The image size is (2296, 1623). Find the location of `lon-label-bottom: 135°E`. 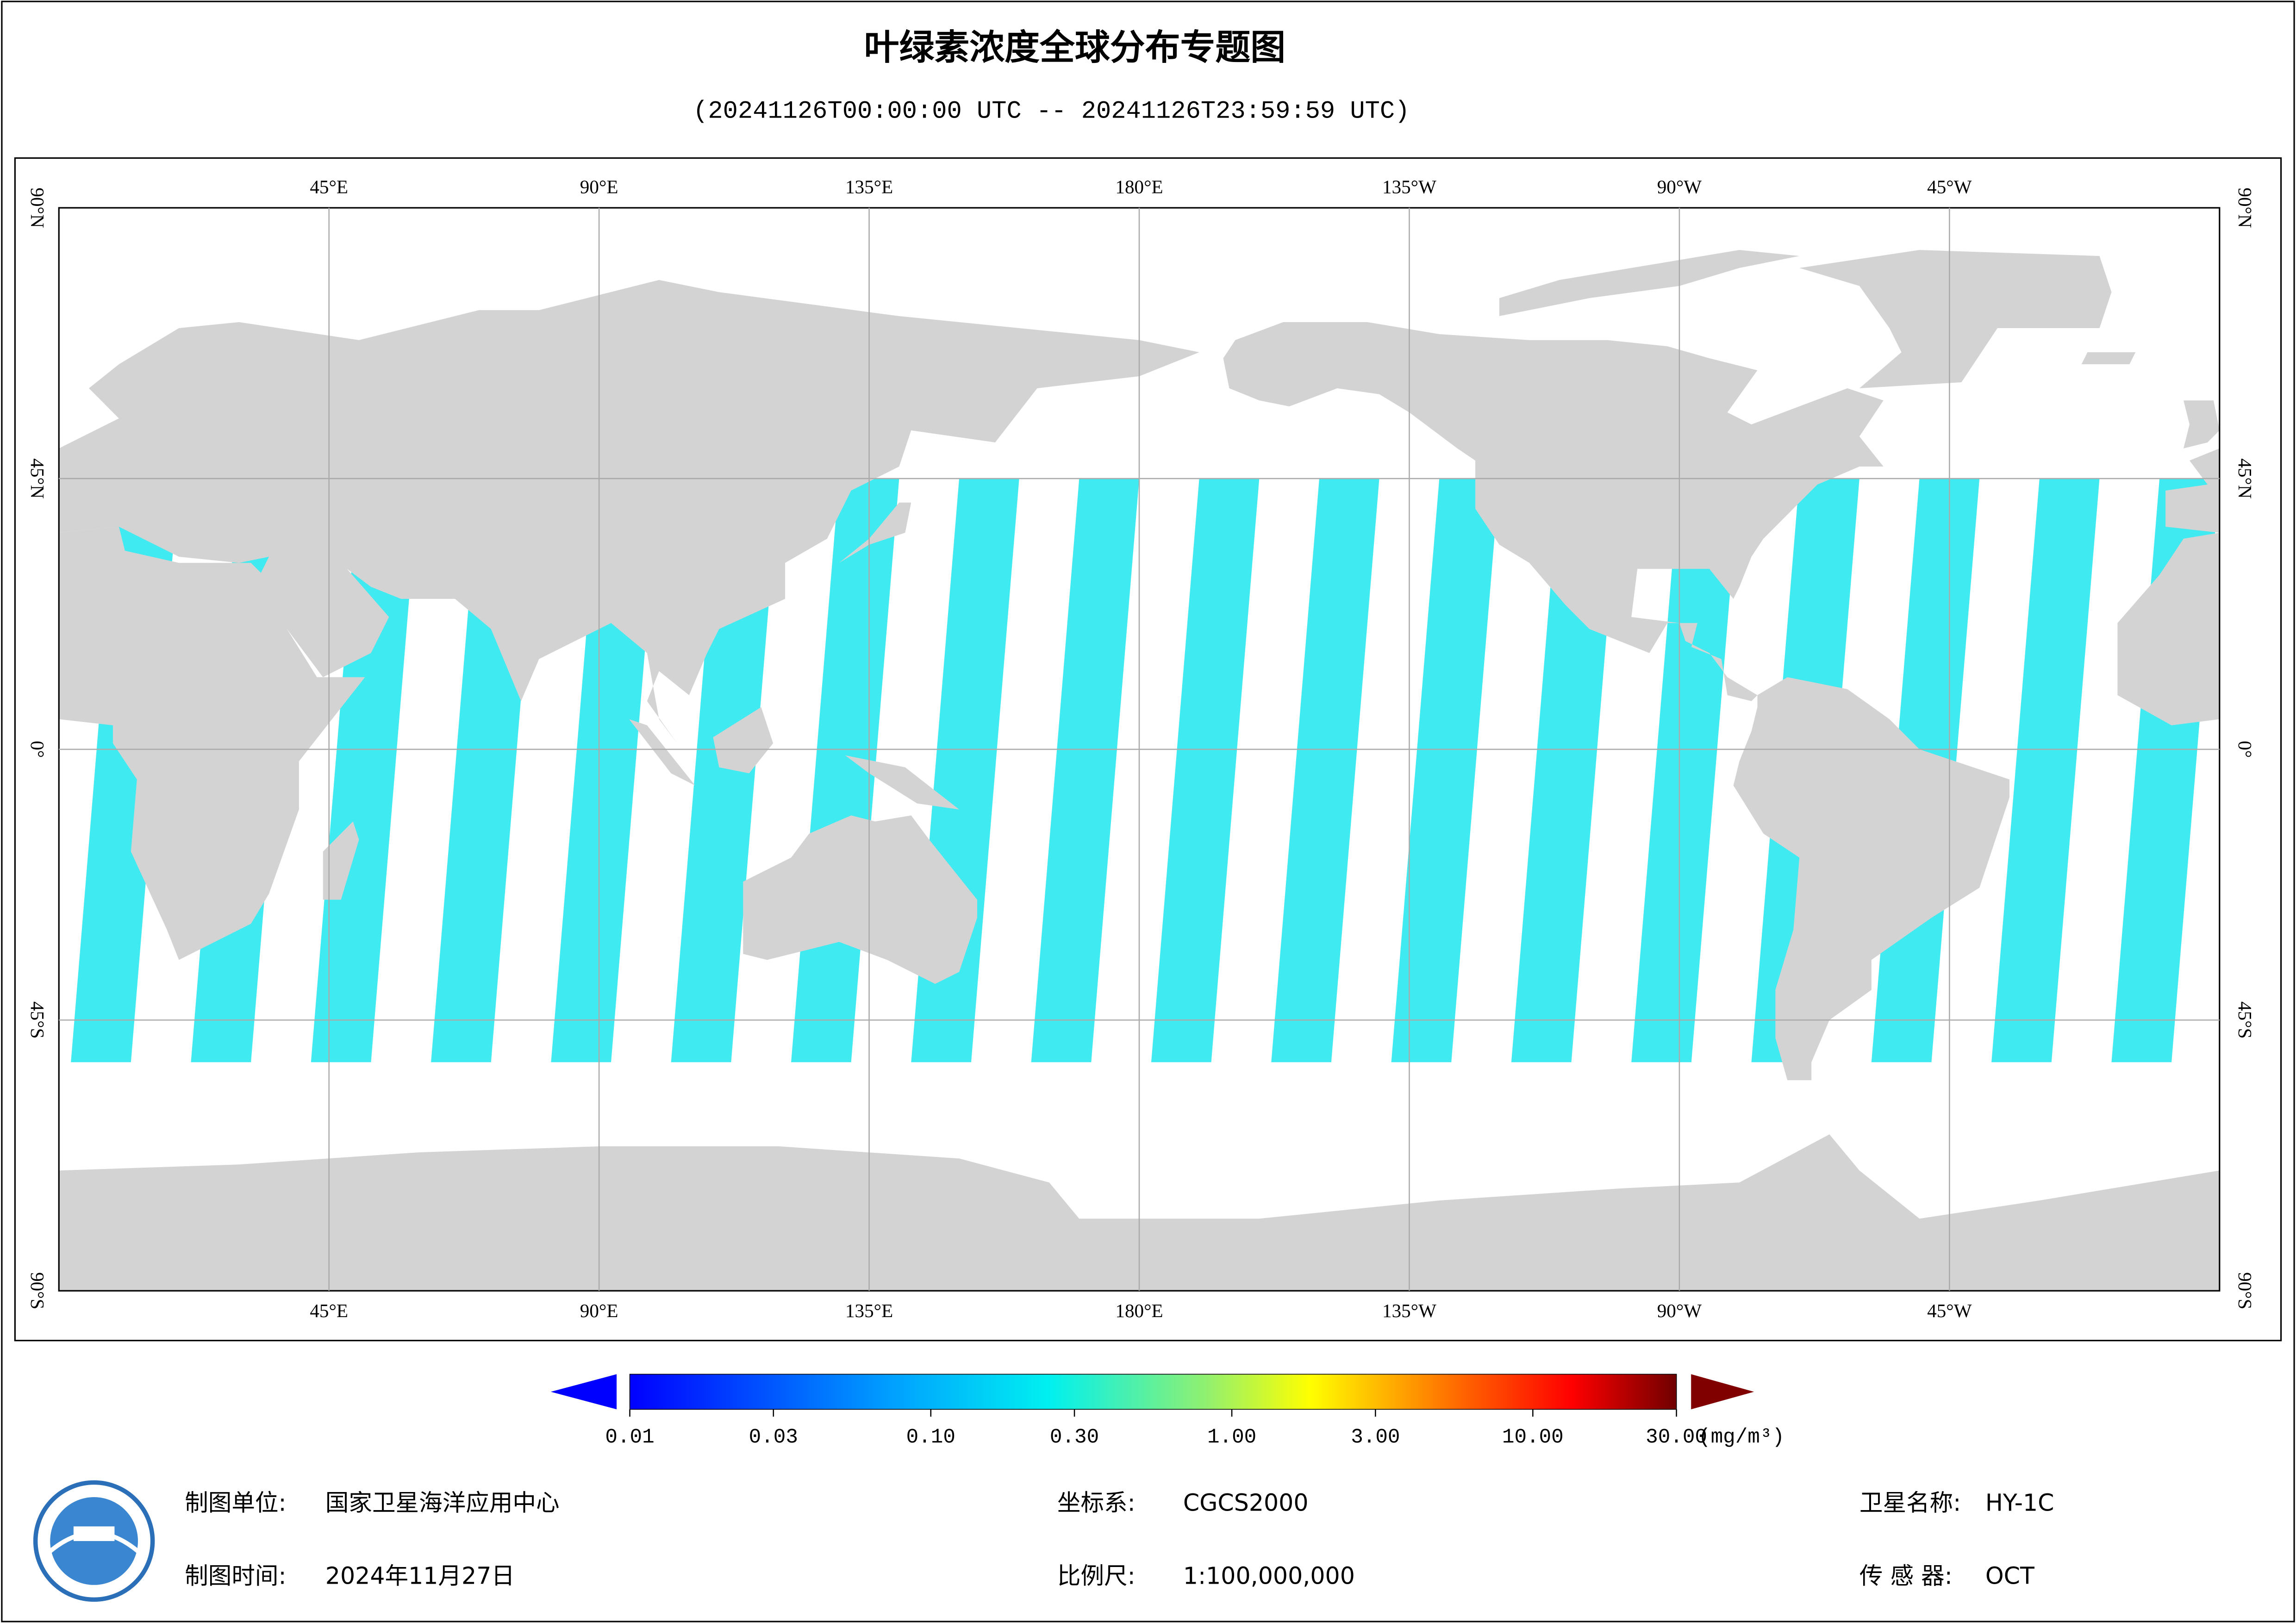

lon-label-bottom: 135°E is located at coordinates (869, 1310).